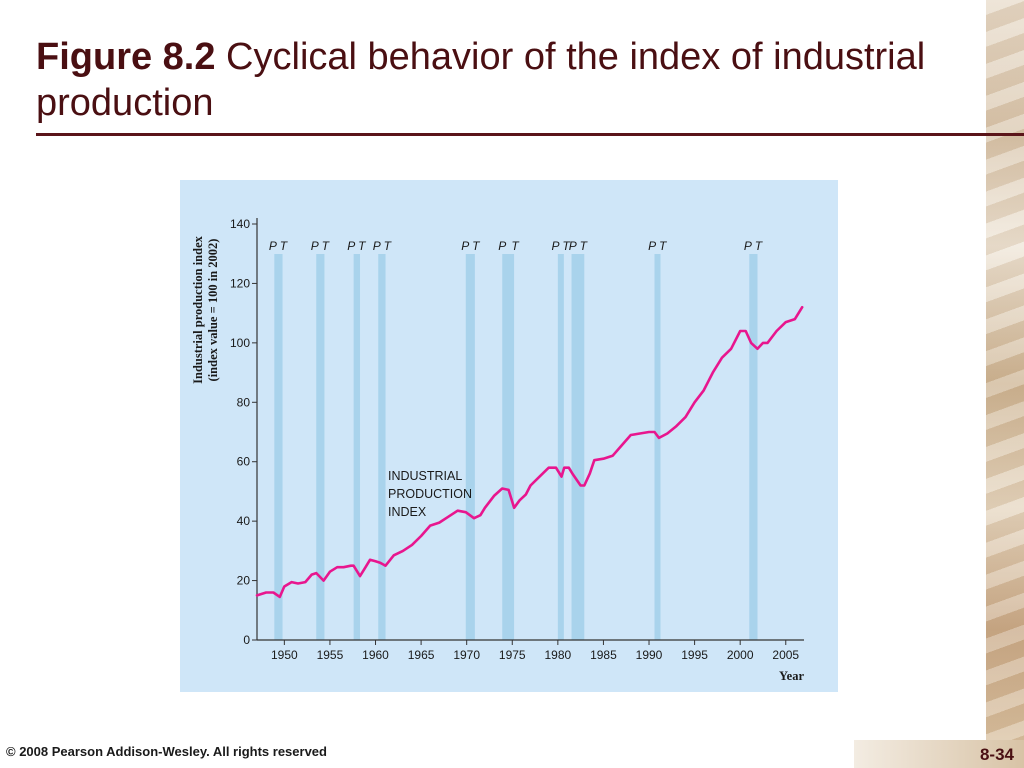 The height and width of the screenshot is (768, 1024). Describe the element at coordinates (425, 476) in the screenshot. I see `series-annotation-line1: INDUSTRIAL` at that location.